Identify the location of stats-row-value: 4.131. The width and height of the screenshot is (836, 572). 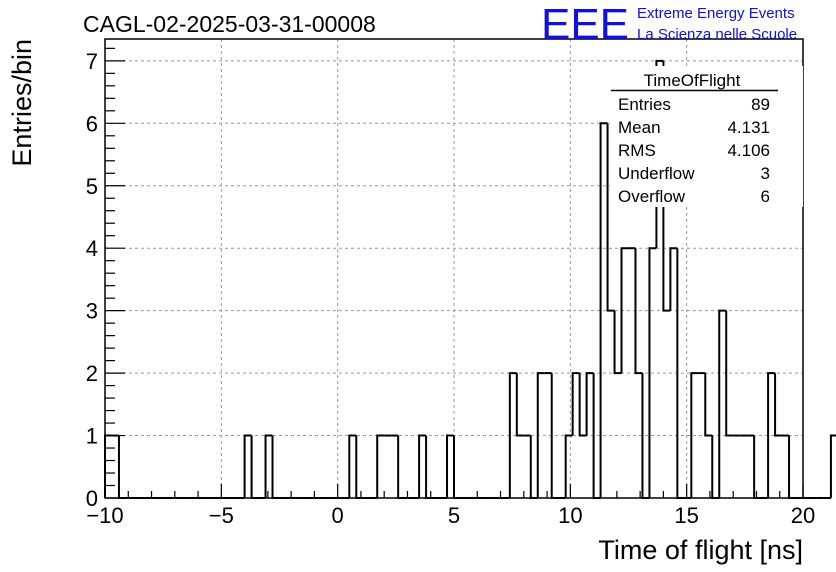
(748, 127).